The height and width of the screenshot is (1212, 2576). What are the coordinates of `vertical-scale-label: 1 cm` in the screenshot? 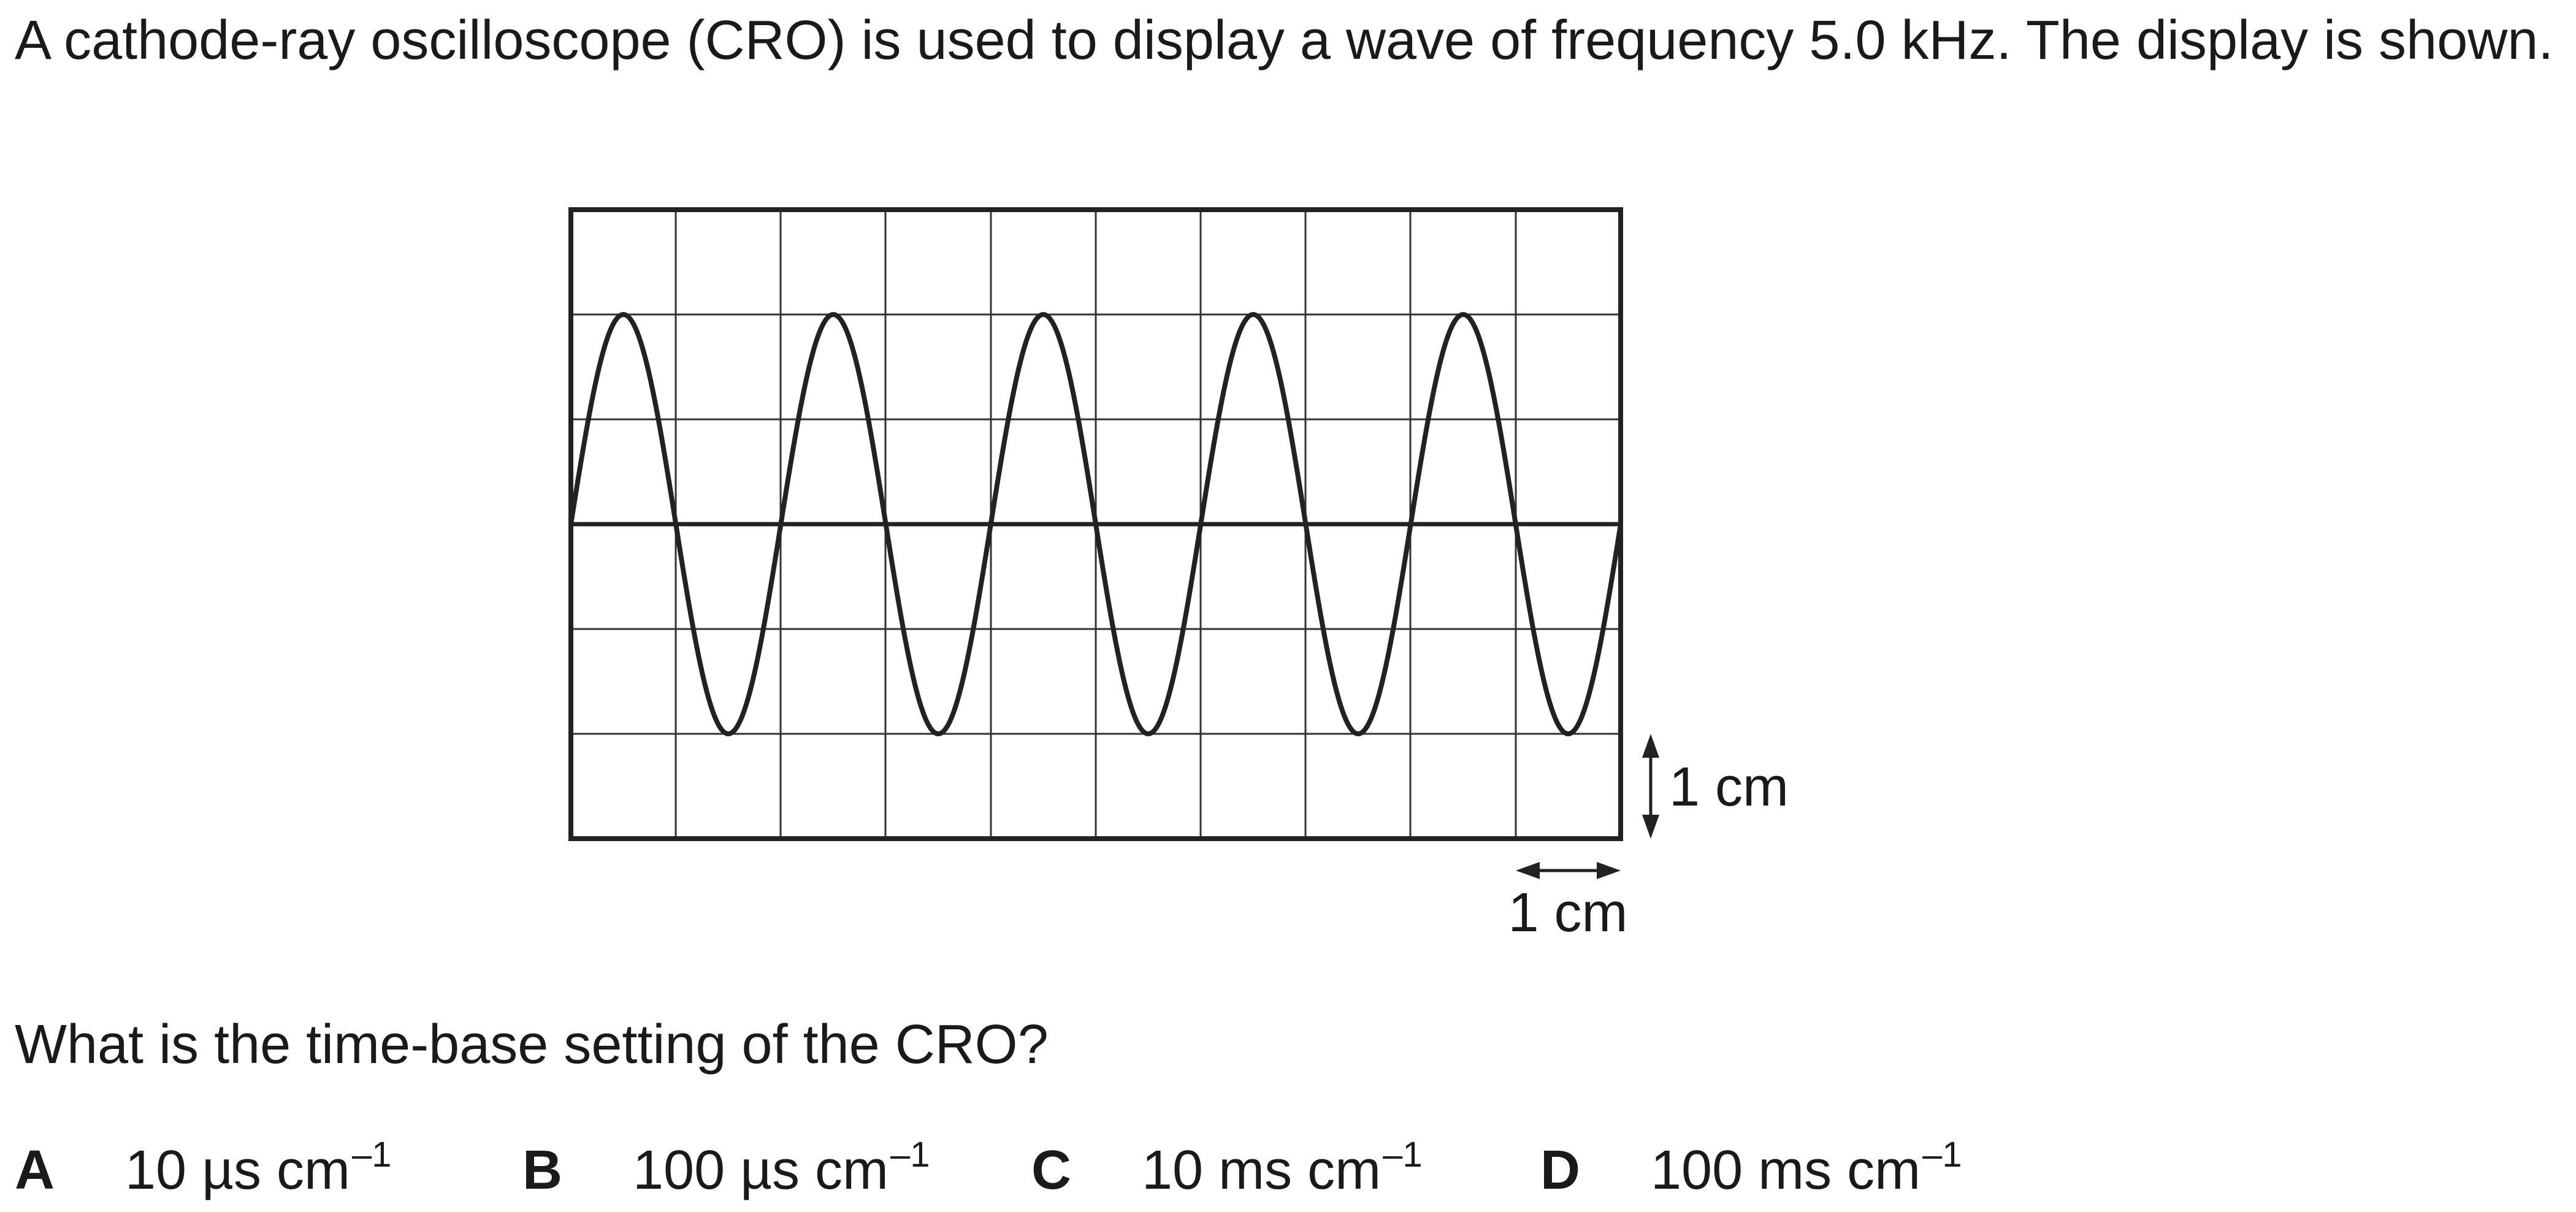 It's located at (1729, 787).